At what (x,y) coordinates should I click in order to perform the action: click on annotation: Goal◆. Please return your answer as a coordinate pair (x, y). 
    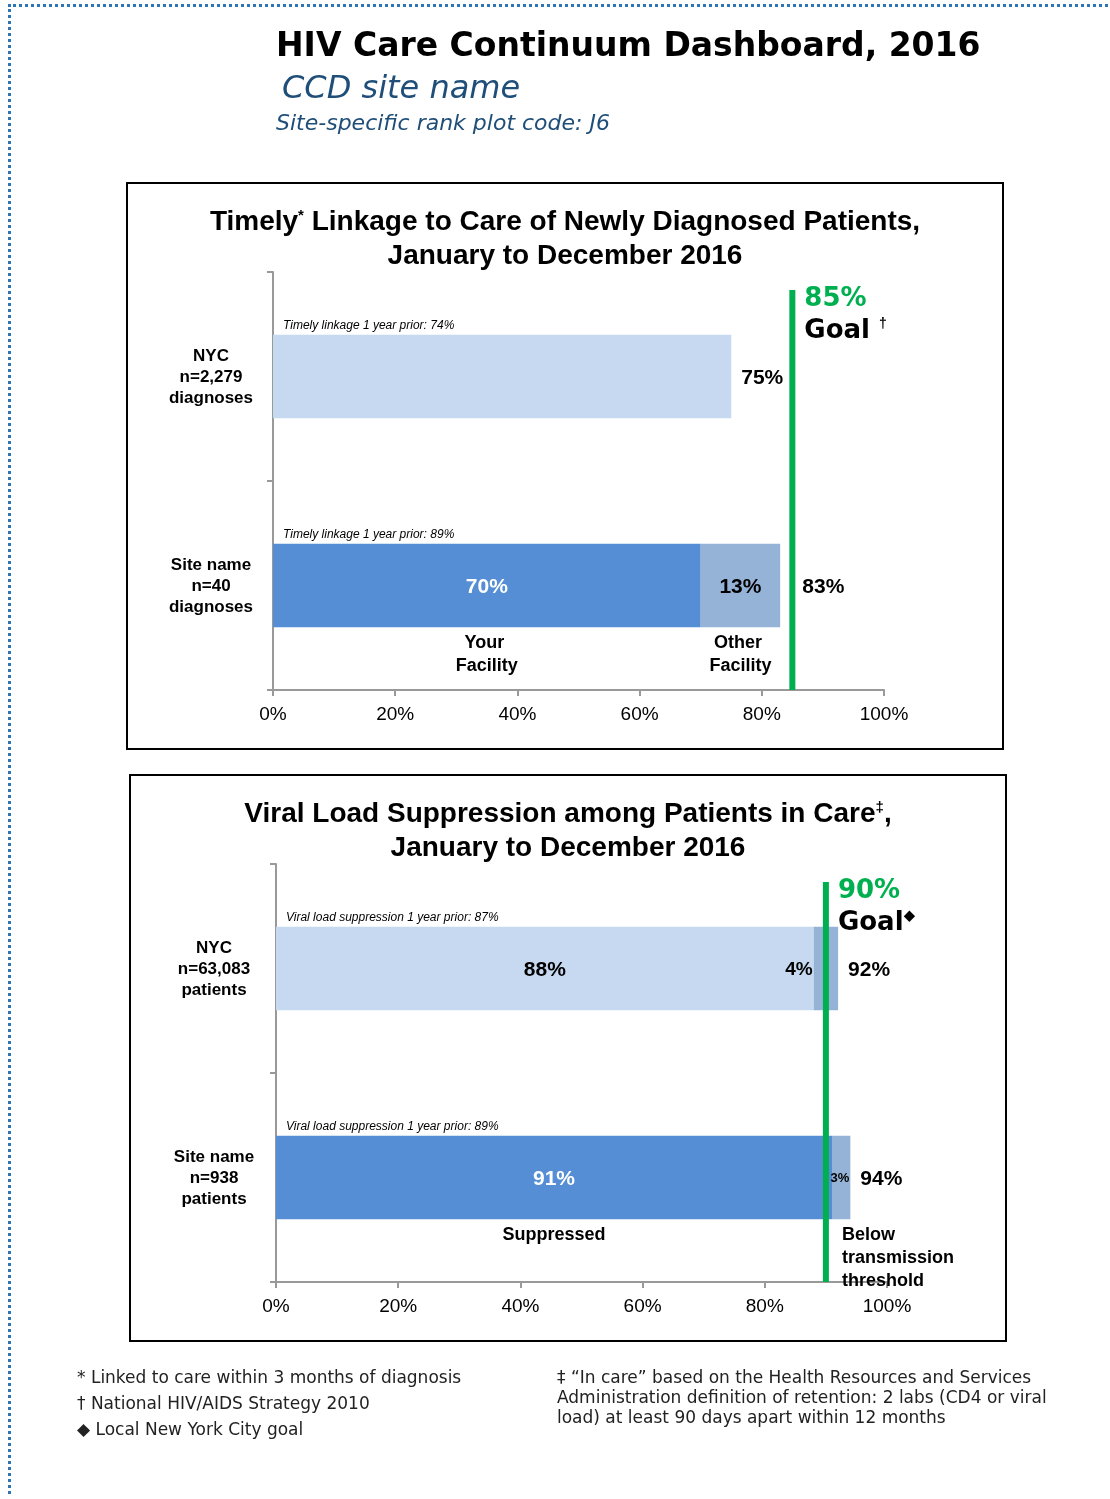
    Looking at the image, I should click on (876, 921).